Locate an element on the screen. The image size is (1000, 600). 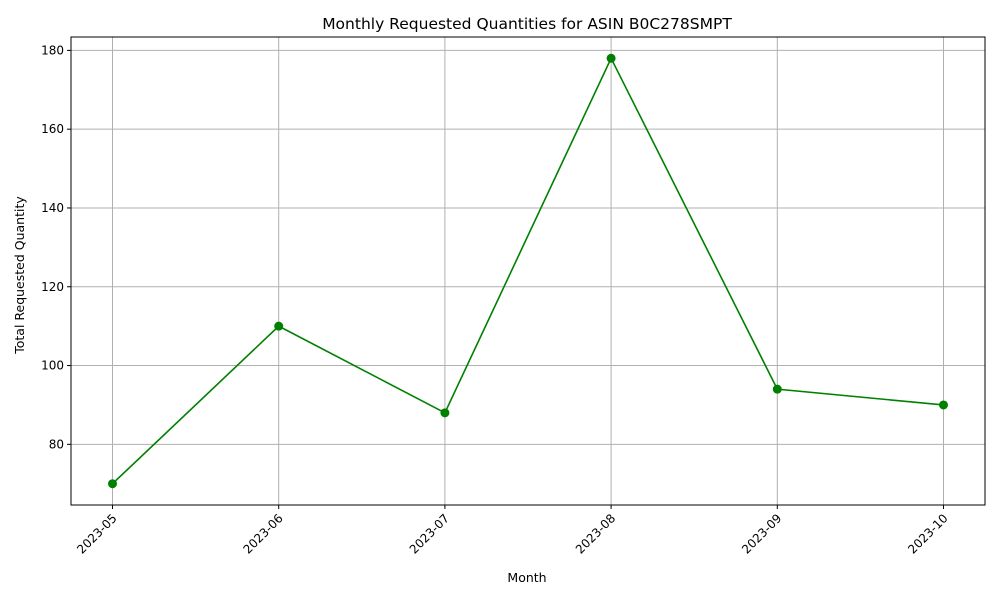
x-axis-label: Month is located at coordinates (526, 577).